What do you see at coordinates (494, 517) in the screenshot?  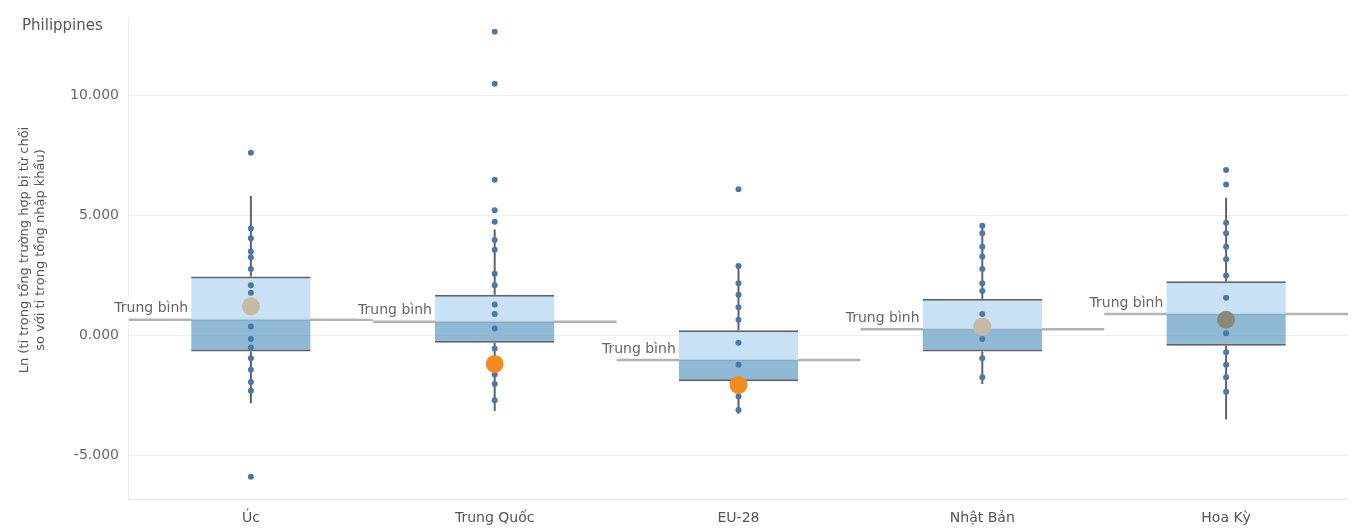 I see `x-tick-label: Trung Quốc` at bounding box center [494, 517].